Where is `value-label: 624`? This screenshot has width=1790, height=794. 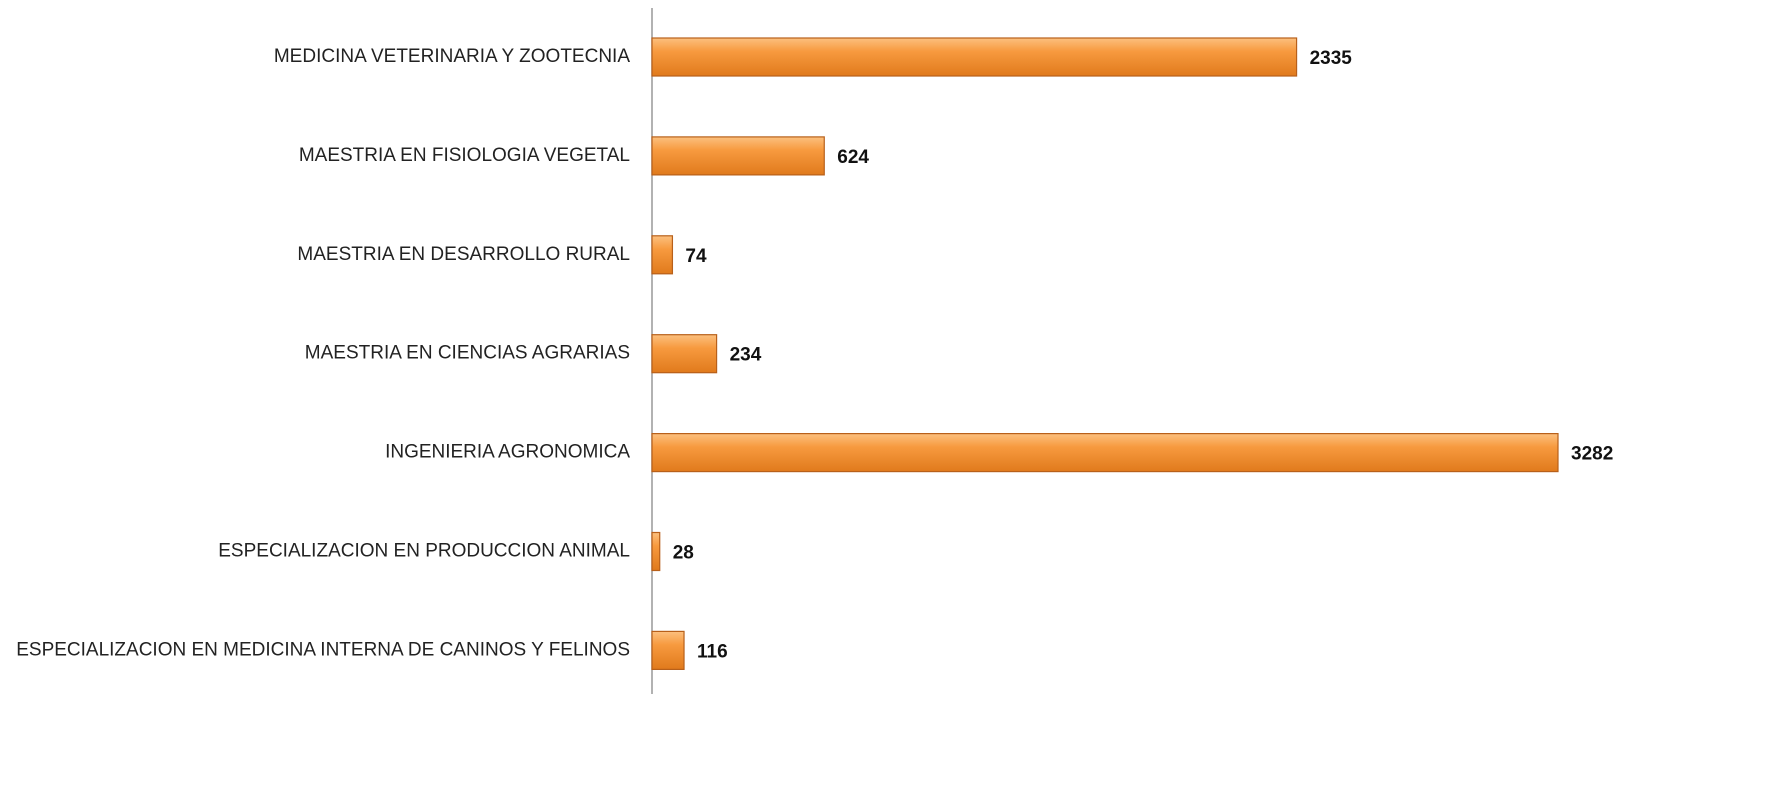 value-label: 624 is located at coordinates (853, 157).